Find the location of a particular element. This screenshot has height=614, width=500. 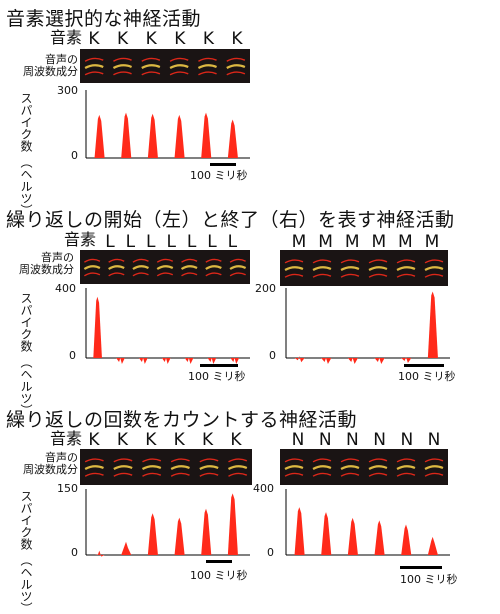

y-tick-max: 300 is located at coordinates (67, 90).